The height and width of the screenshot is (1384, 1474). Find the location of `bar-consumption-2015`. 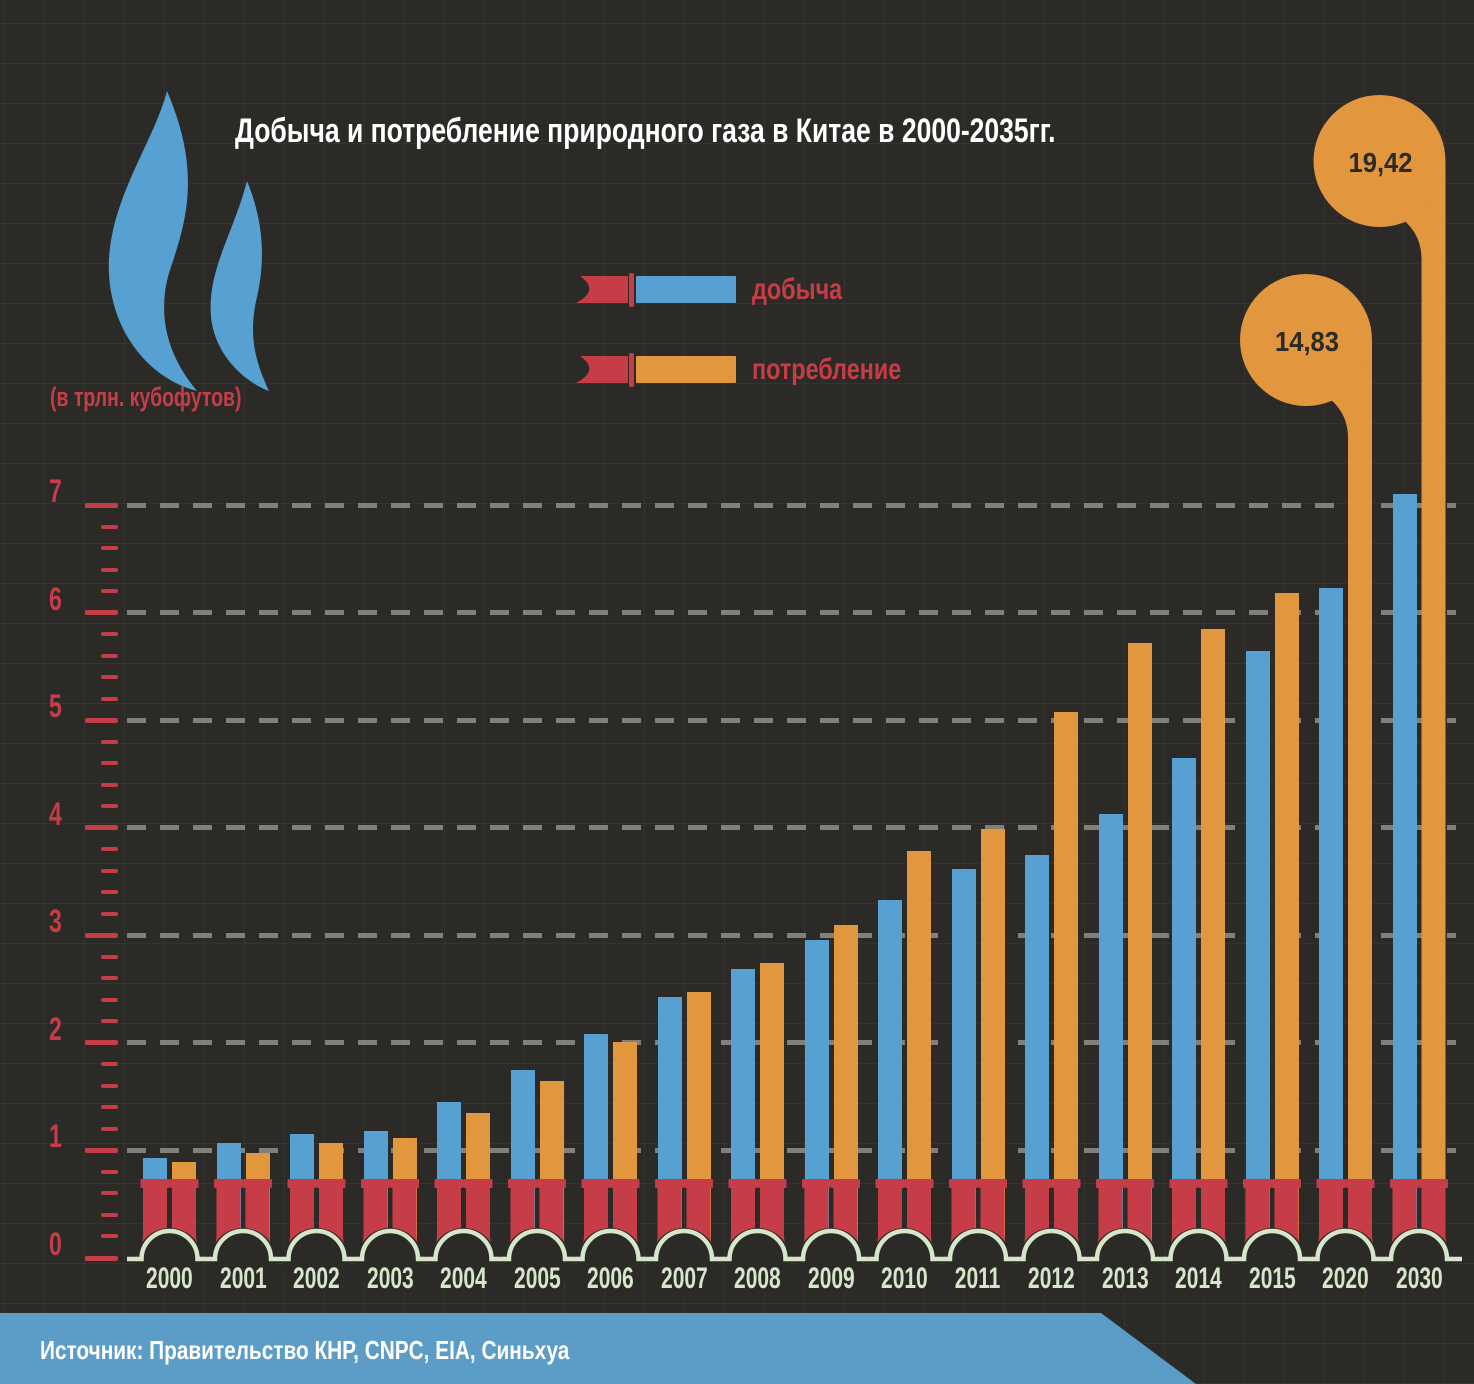

bar-consumption-2015 is located at coordinates (1286, 925).